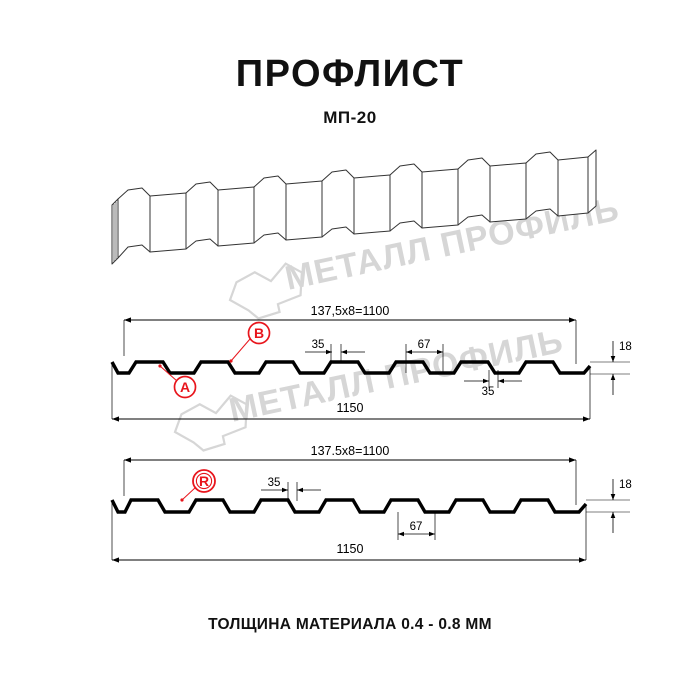  Describe the element at coordinates (625, 485) in the screenshot. I see `dim-label-height-r: 18` at that location.